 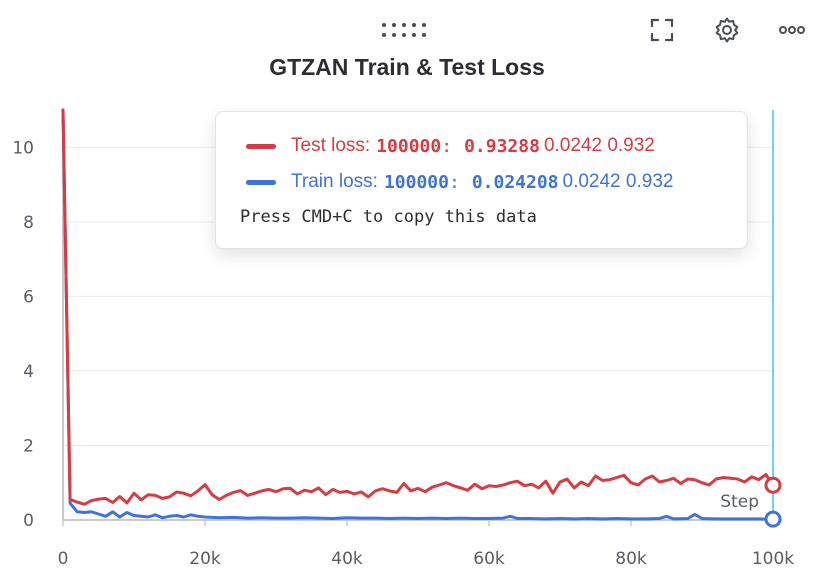 I want to click on x-tick-label: 0, so click(x=63, y=559).